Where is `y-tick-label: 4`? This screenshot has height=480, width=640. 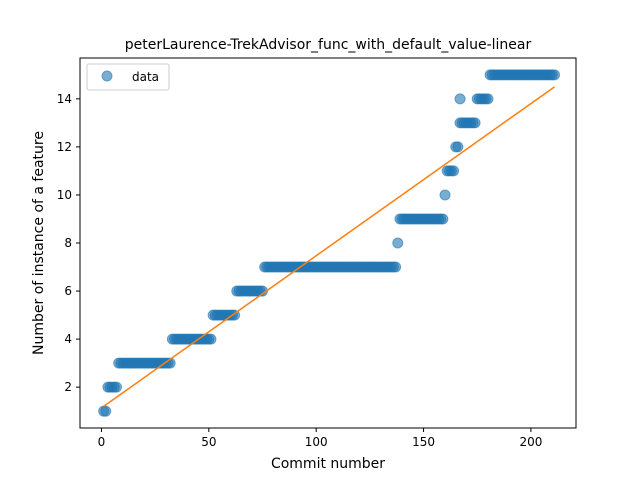 y-tick-label: 4 is located at coordinates (68, 339).